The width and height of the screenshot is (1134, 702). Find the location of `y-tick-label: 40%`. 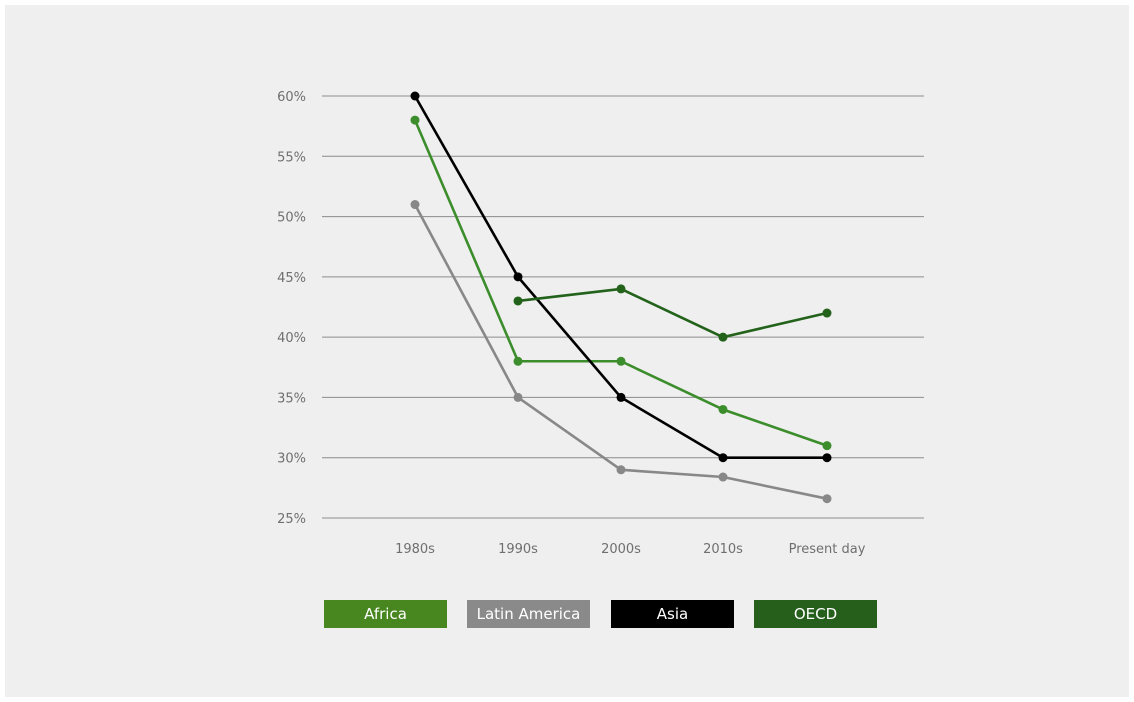

y-tick-label: 40% is located at coordinates (291, 338).